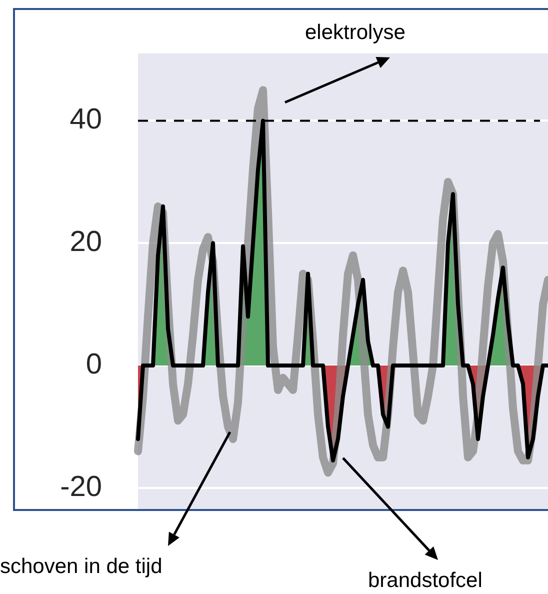  What do you see at coordinates (86, 242) in the screenshot?
I see `y-tick-label: 20` at bounding box center [86, 242].